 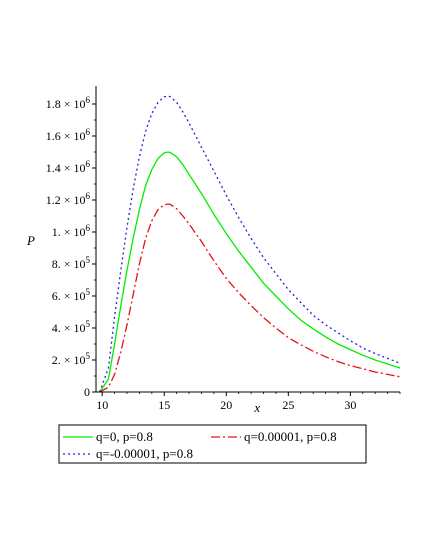 I want to click on legend-box, so click(x=212, y=444).